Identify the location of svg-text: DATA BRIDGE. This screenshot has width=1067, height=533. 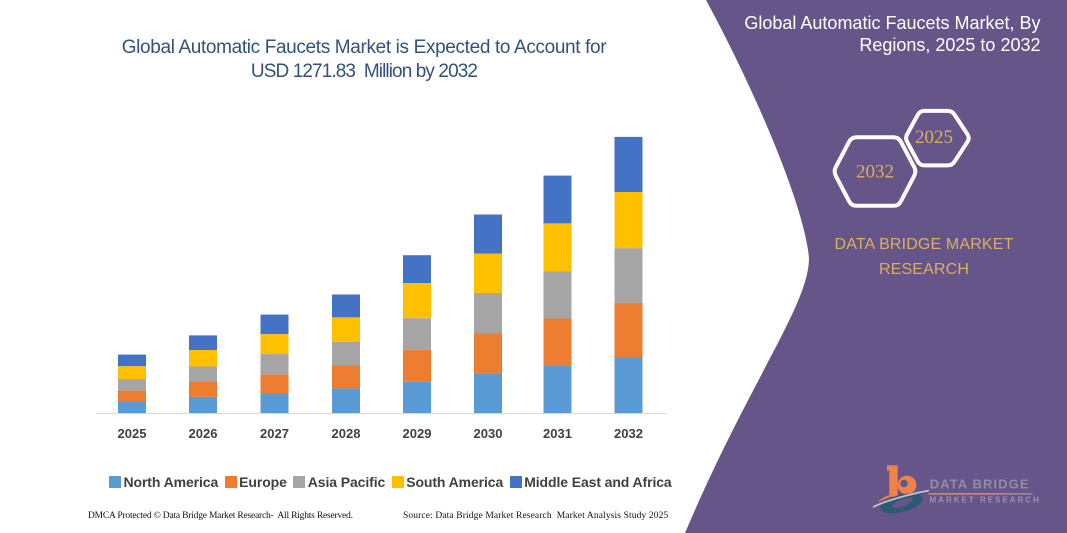
(980, 484).